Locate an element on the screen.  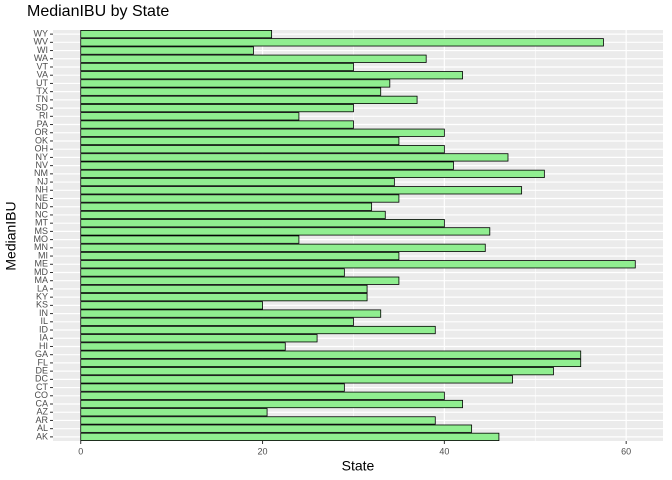
y-tick-label: LA is located at coordinates (42, 288).